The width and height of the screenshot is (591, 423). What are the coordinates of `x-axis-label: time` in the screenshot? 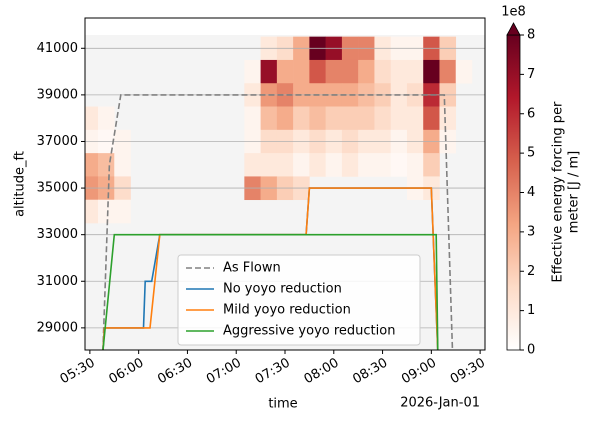 It's located at (282, 404).